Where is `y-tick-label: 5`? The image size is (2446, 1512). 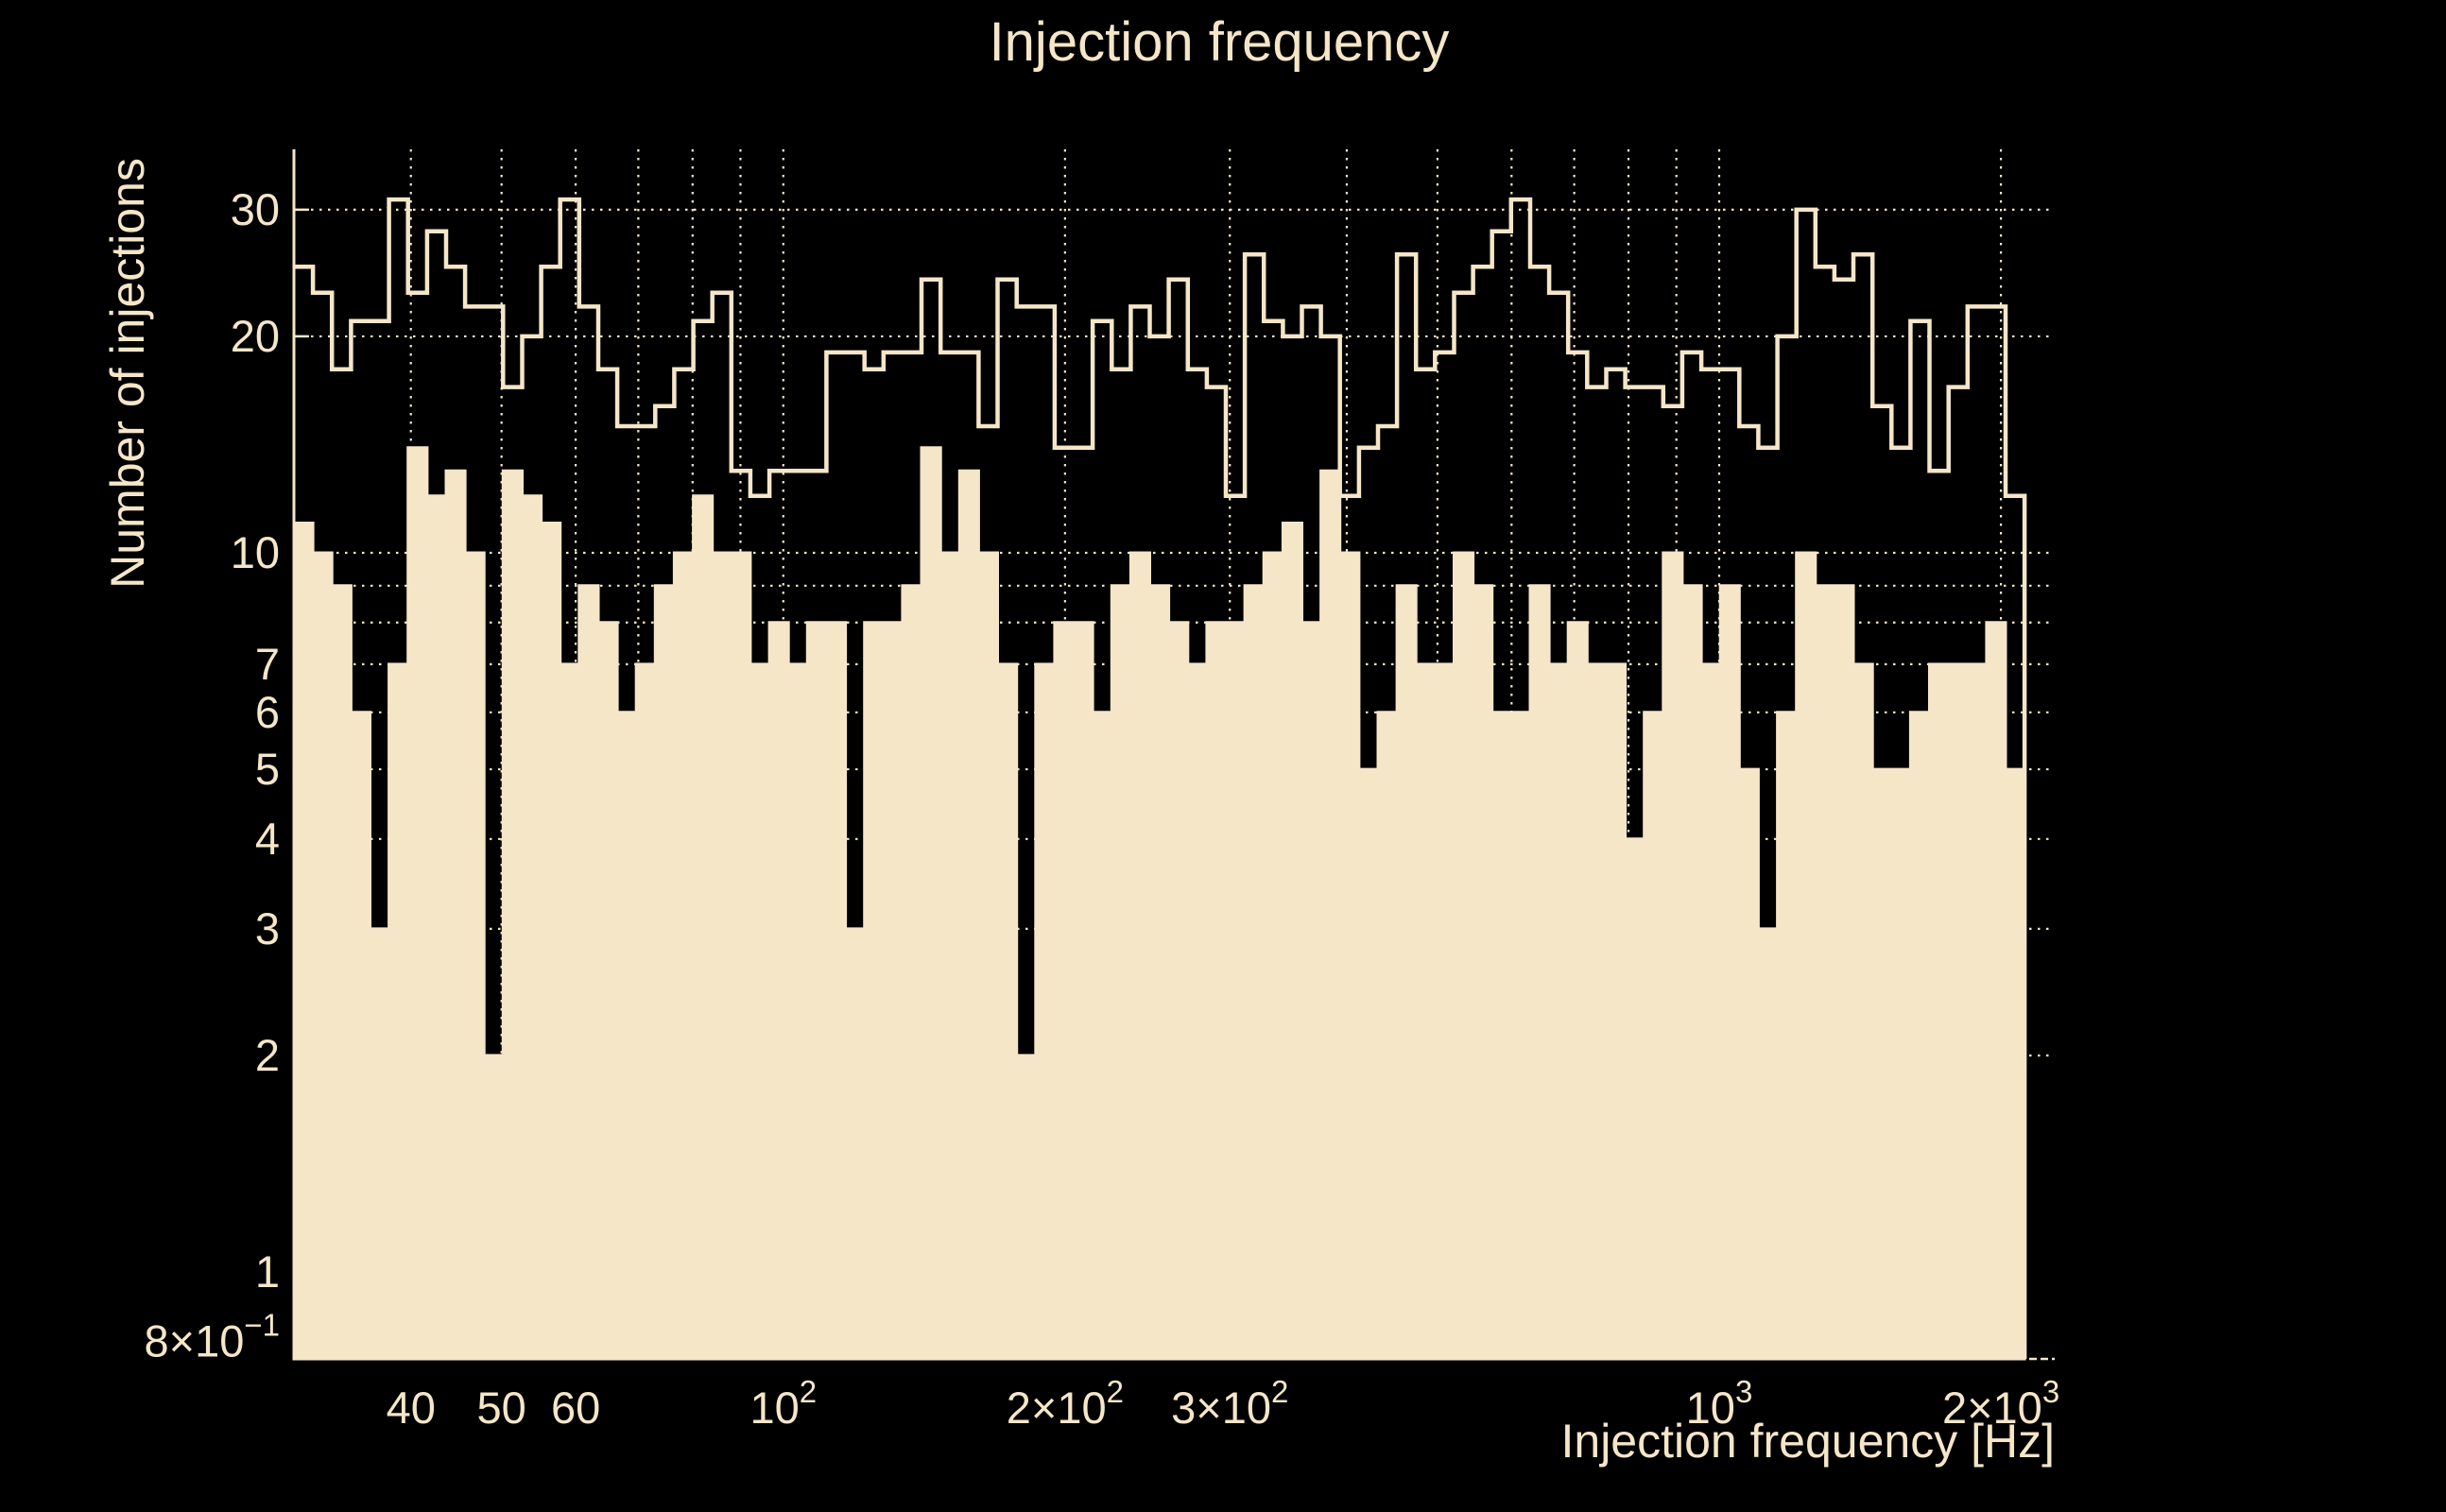 y-tick-label: 5 is located at coordinates (267, 769).